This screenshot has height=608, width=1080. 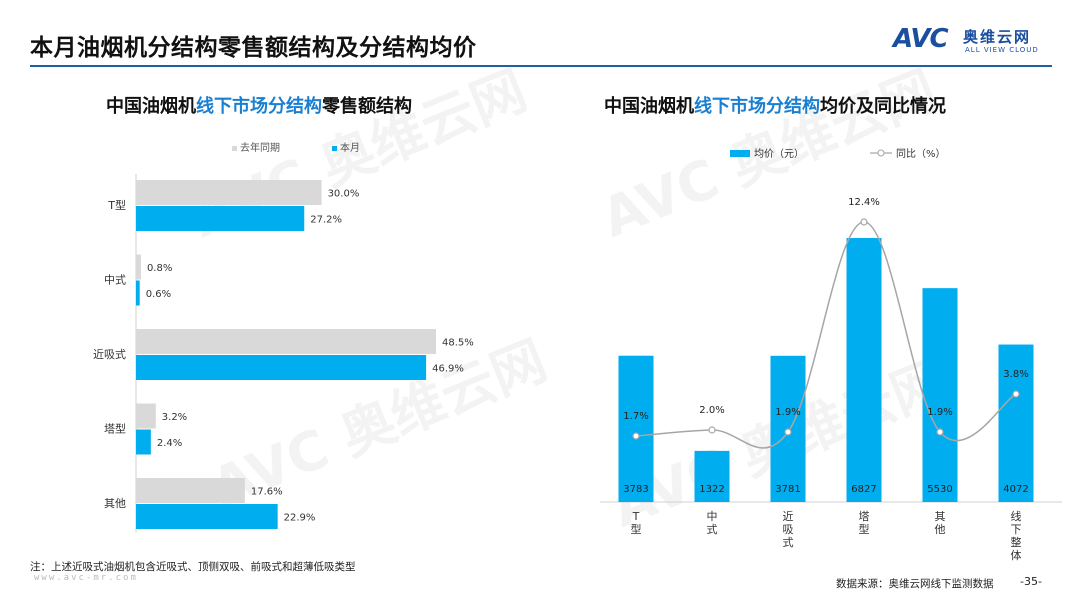 I want to click on category-label: 其, so click(x=940, y=516).